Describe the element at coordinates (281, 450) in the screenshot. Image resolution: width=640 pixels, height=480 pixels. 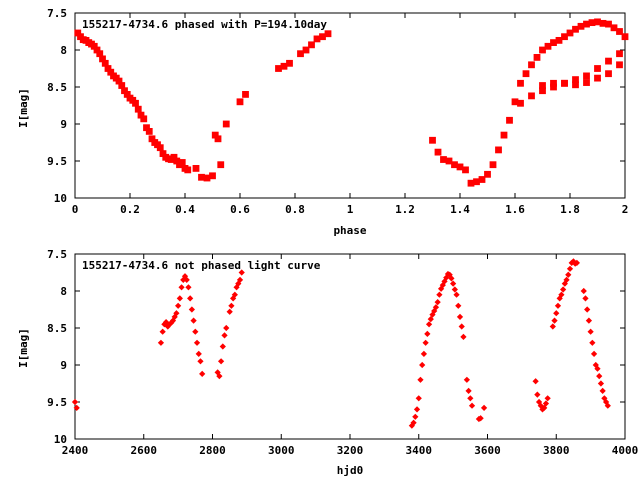
I see `unphased-x-tick-label: 3000` at that location.